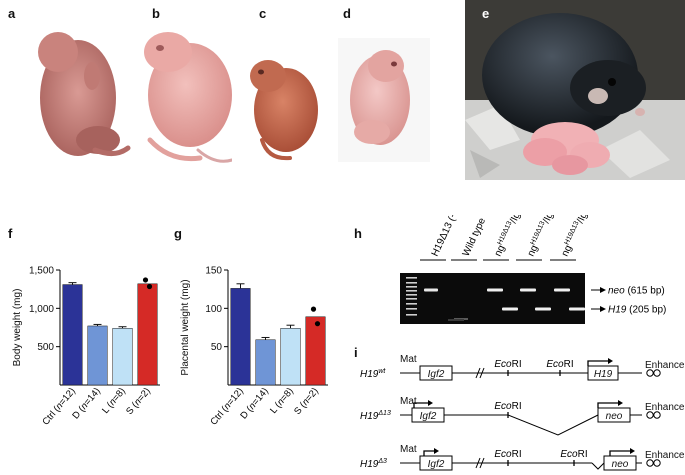  Describe the element at coordinates (12, 13) in the screenshot. I see `panel-label-a: a` at that location.